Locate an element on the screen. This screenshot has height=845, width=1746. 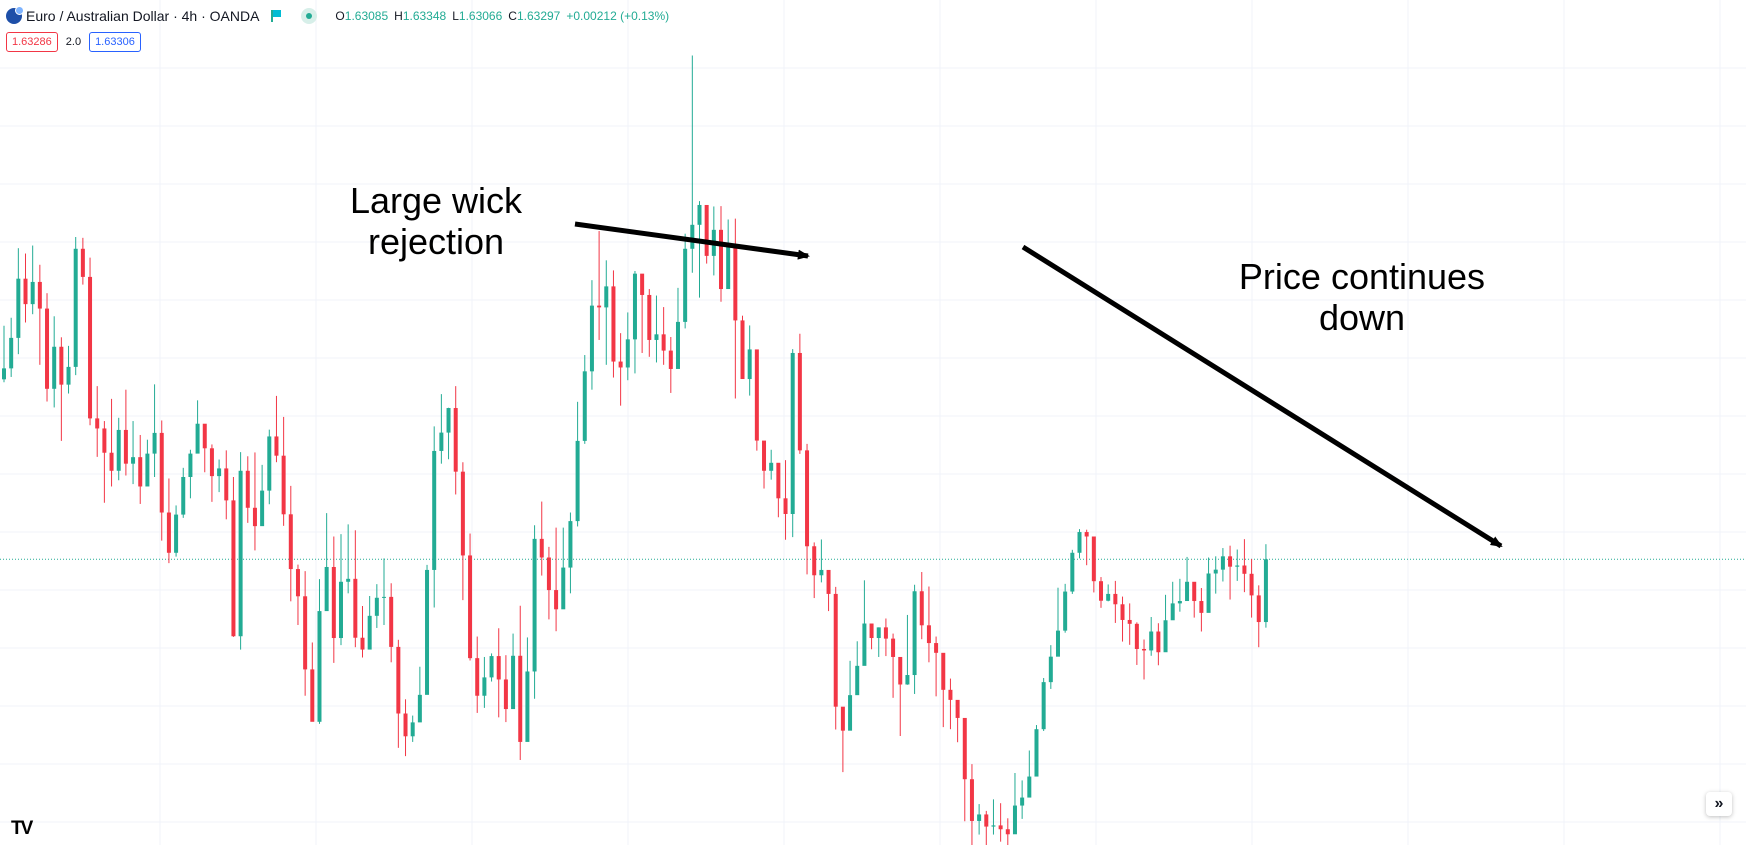
ohlc-high: H1.63348 is located at coordinates (420, 16).